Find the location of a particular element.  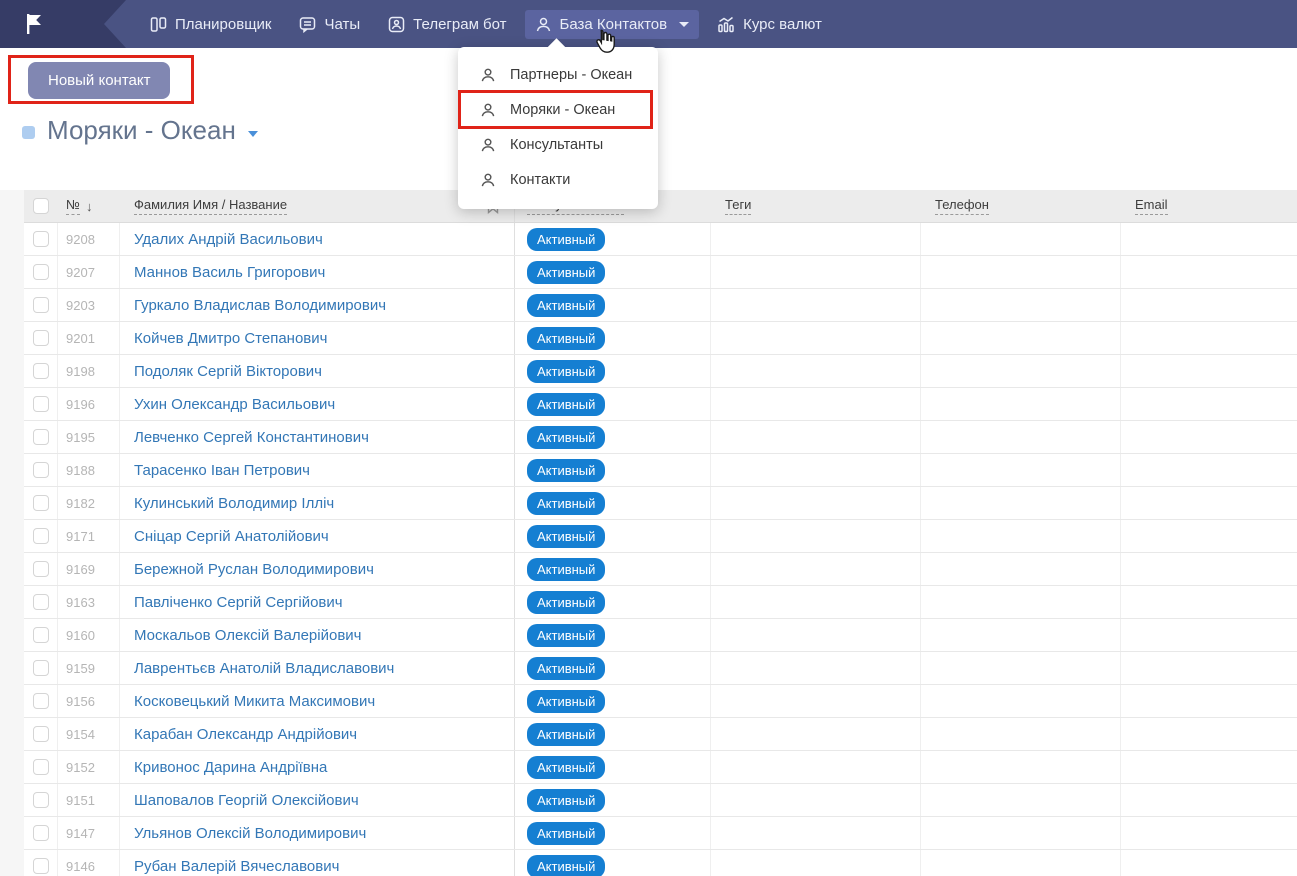

contact-name-link: Тарасенко Іван Петрович is located at coordinates (222, 470).